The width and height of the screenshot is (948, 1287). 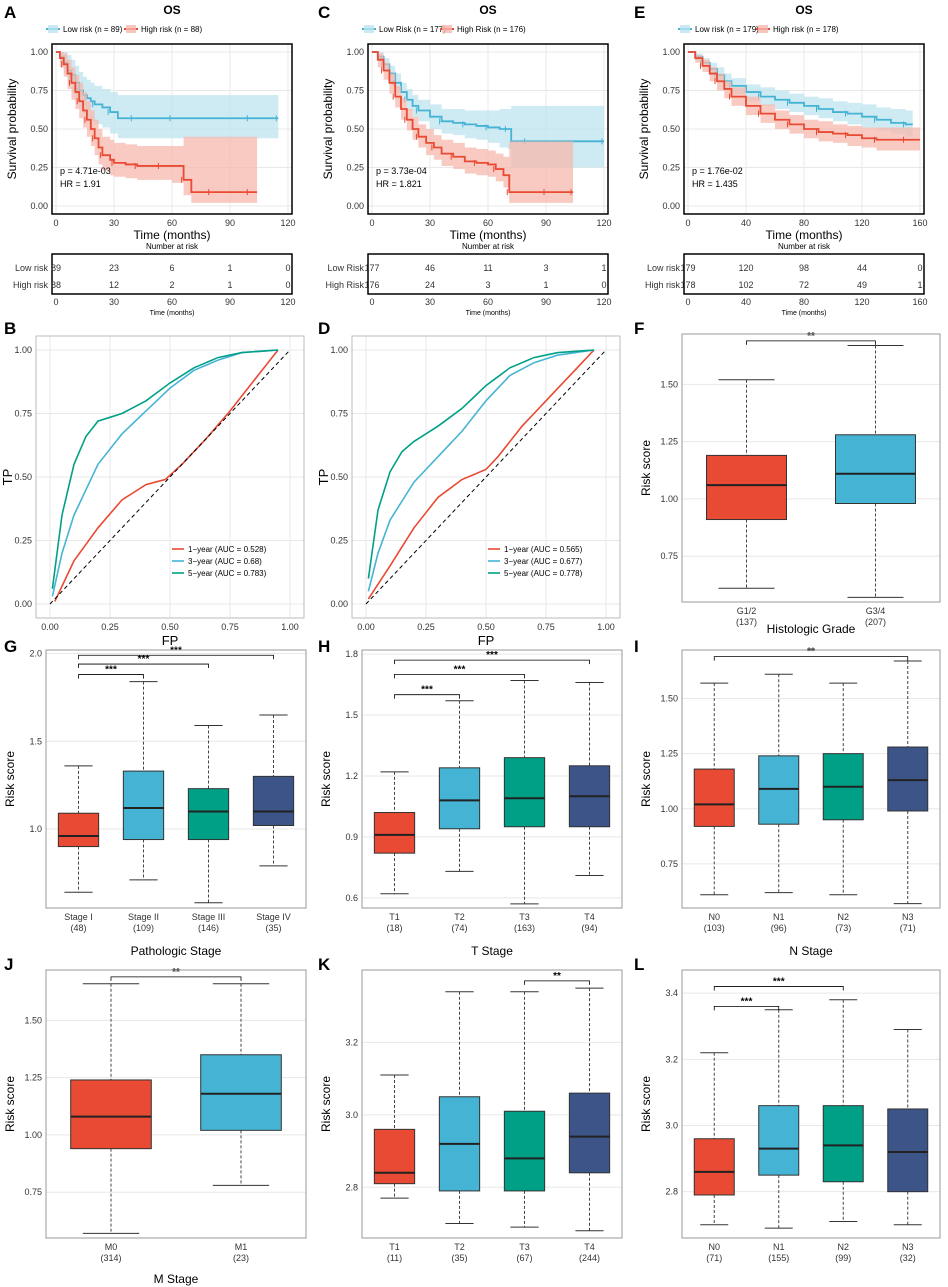 What do you see at coordinates (371, 285) in the screenshot?
I see `risk-count: 176` at bounding box center [371, 285].